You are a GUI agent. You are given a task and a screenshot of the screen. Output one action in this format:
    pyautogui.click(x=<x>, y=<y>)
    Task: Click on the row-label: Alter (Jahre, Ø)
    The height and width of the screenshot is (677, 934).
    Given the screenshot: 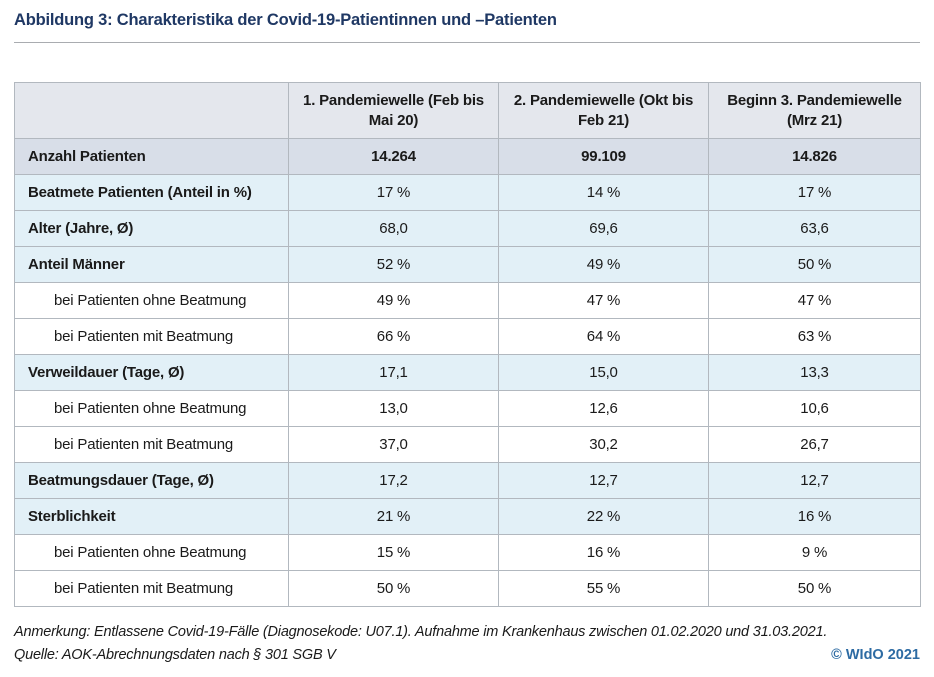 What is the action you would take?
    pyautogui.click(x=151, y=228)
    